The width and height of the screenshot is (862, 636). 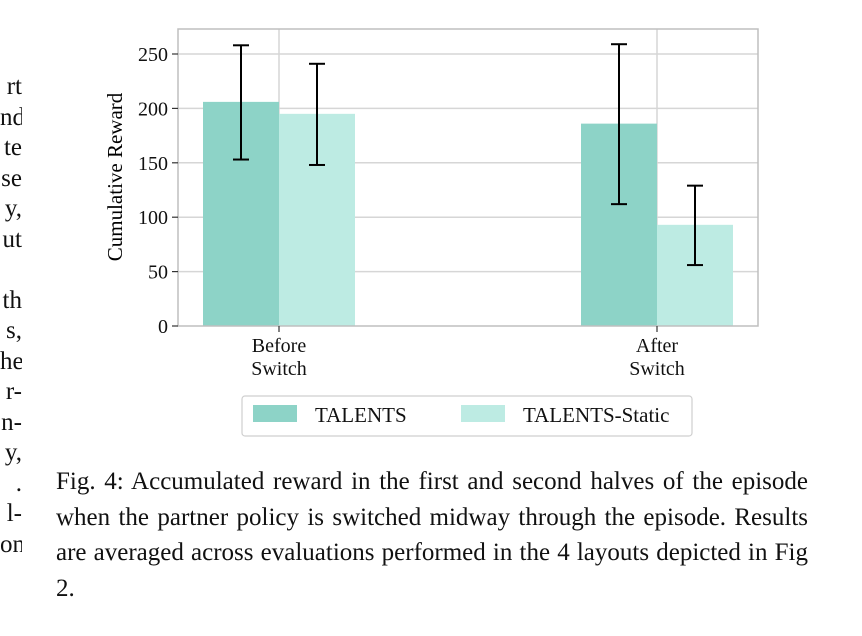 What do you see at coordinates (115, 176) in the screenshot?
I see `y-axis-label: Cumulative Reward` at bounding box center [115, 176].